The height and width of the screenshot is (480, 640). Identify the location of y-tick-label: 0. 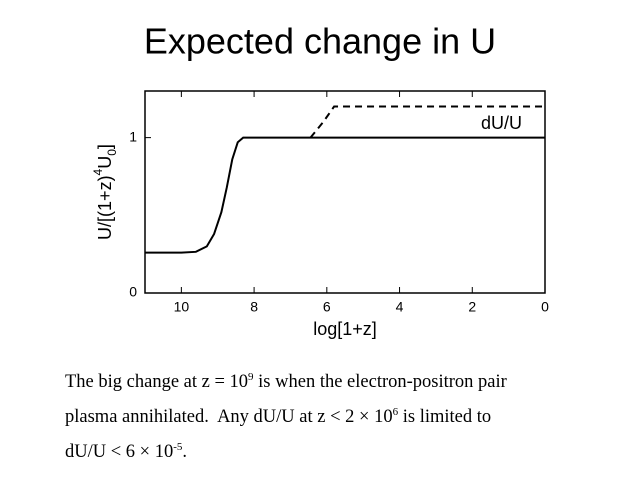
(133, 292).